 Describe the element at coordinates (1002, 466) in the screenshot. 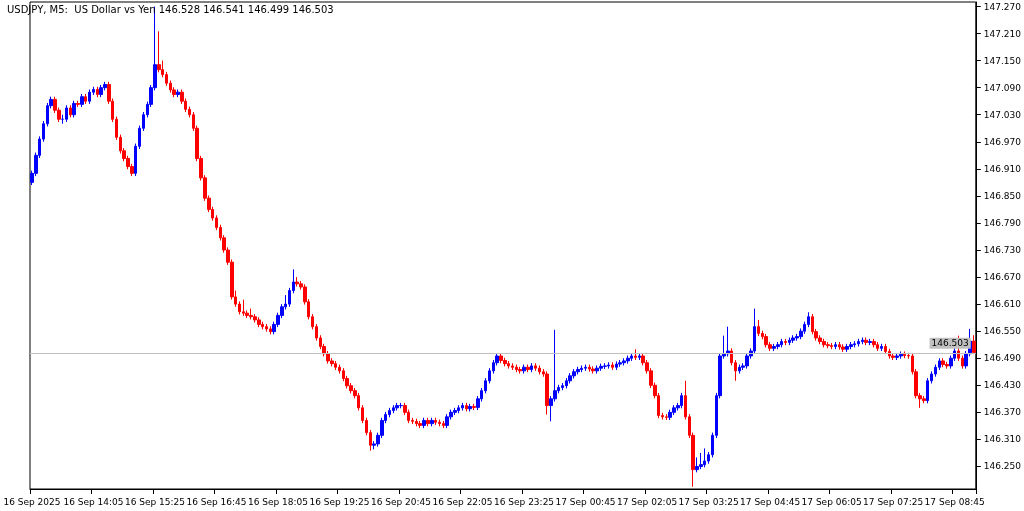

I see `y-tick-label: 146.250` at that location.